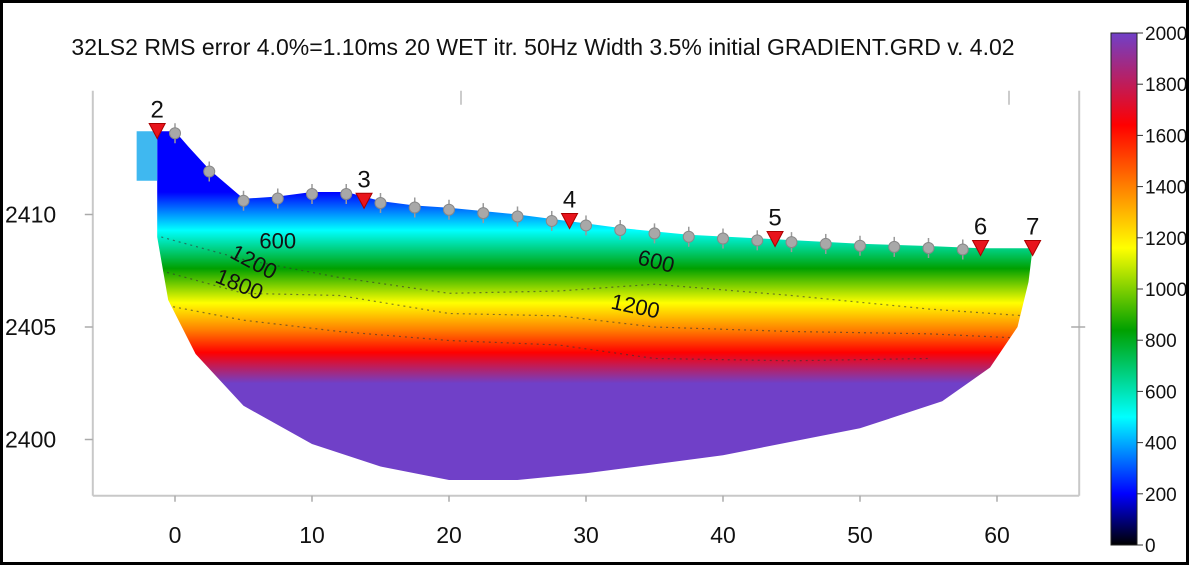  I want to click on colorbar-scale, so click(1124, 289).